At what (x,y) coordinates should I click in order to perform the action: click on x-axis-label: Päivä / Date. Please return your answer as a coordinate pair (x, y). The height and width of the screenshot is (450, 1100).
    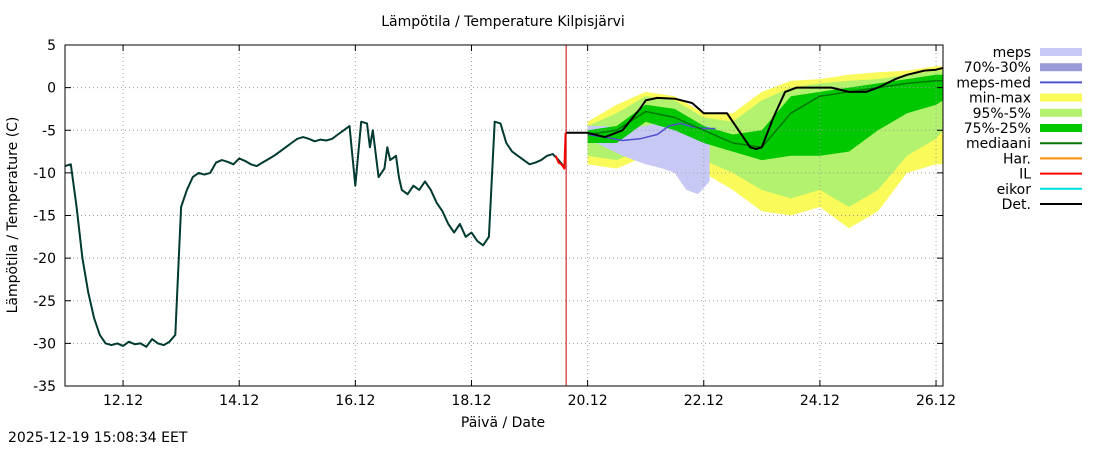
    Looking at the image, I should click on (503, 423).